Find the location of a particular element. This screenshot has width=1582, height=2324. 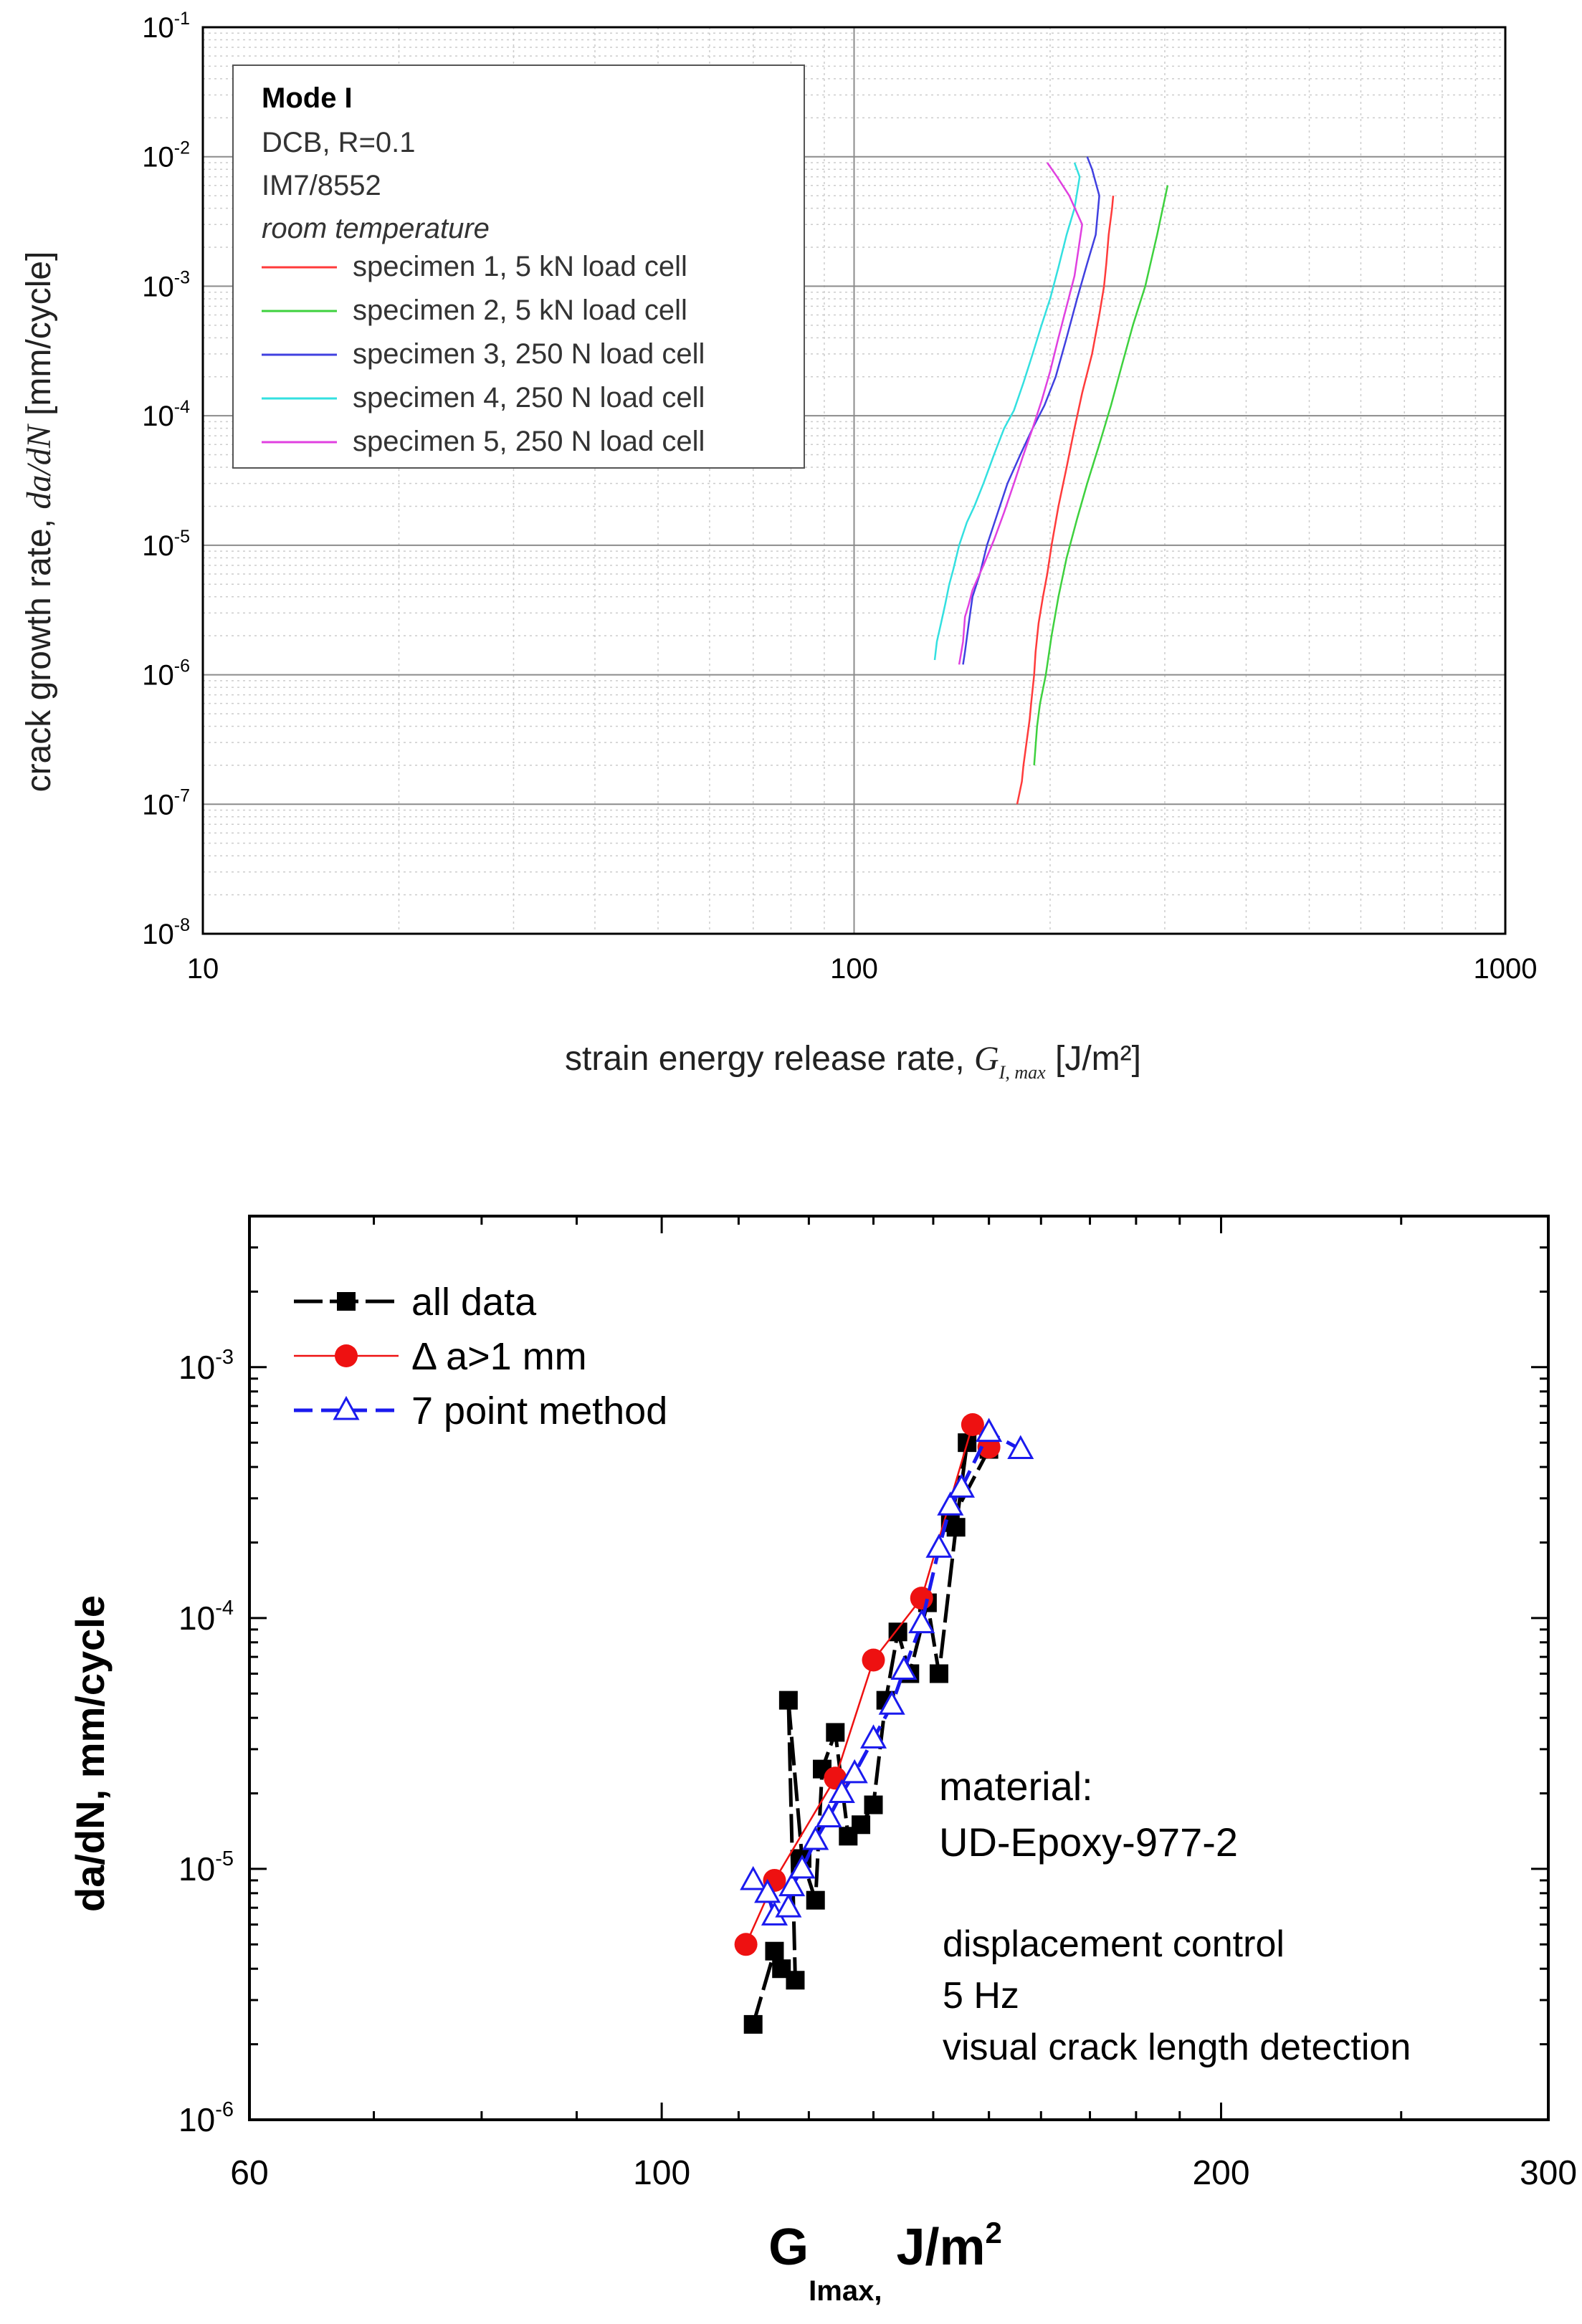

c1-y-axis-title: crack growth rate, da/dN [mm/cycle] is located at coordinates (39, 522).